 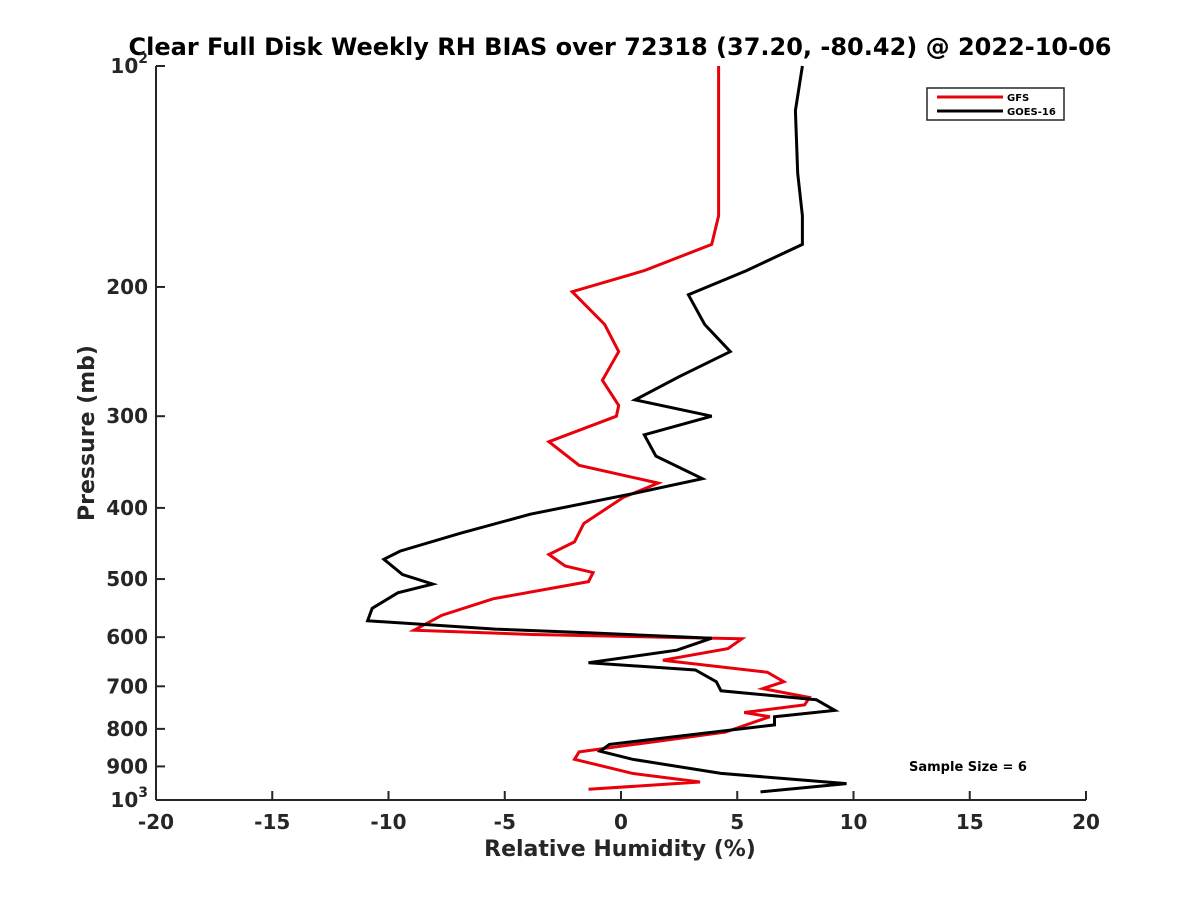 What do you see at coordinates (127, 579) in the screenshot?
I see `y-tick-label: 500` at bounding box center [127, 579].